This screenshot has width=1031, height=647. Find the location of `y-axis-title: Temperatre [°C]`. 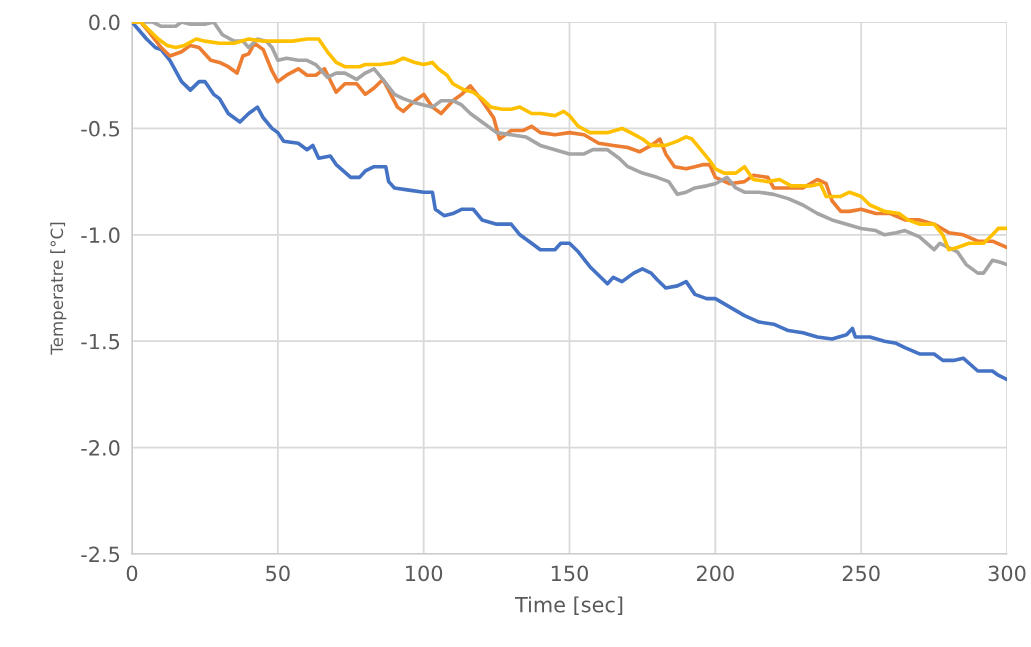

y-axis-title: Temperatre [°C] is located at coordinates (58, 288).